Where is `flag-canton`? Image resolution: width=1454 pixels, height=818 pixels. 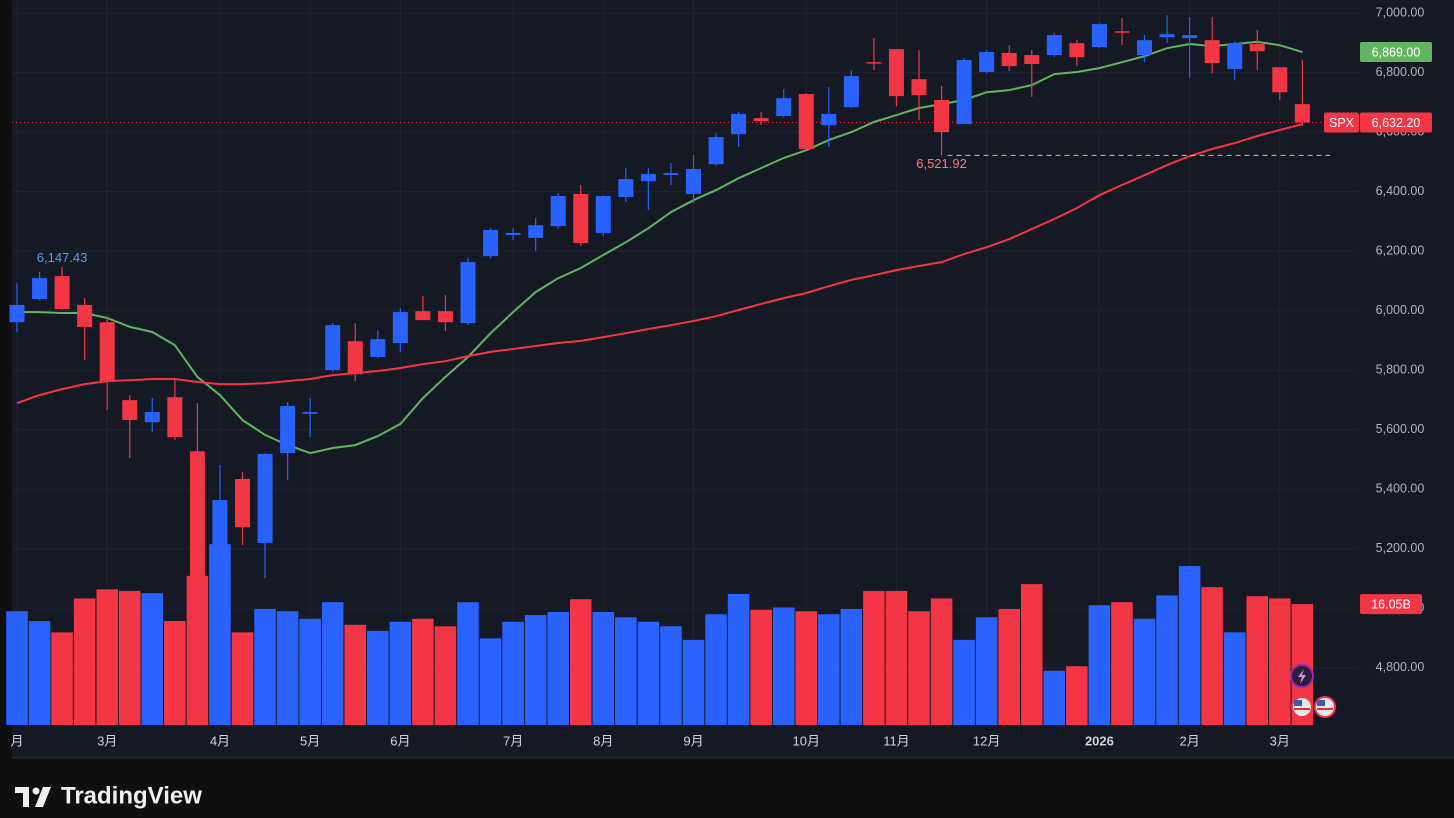 flag-canton is located at coordinates (1298, 703).